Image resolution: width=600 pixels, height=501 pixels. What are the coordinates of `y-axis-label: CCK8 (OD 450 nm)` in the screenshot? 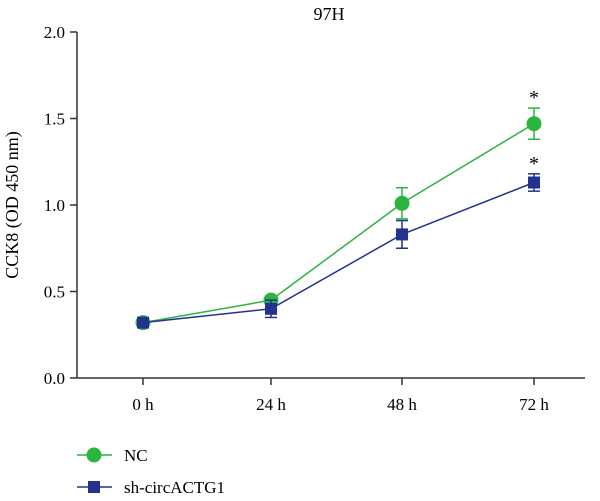 It's located at (12, 205).